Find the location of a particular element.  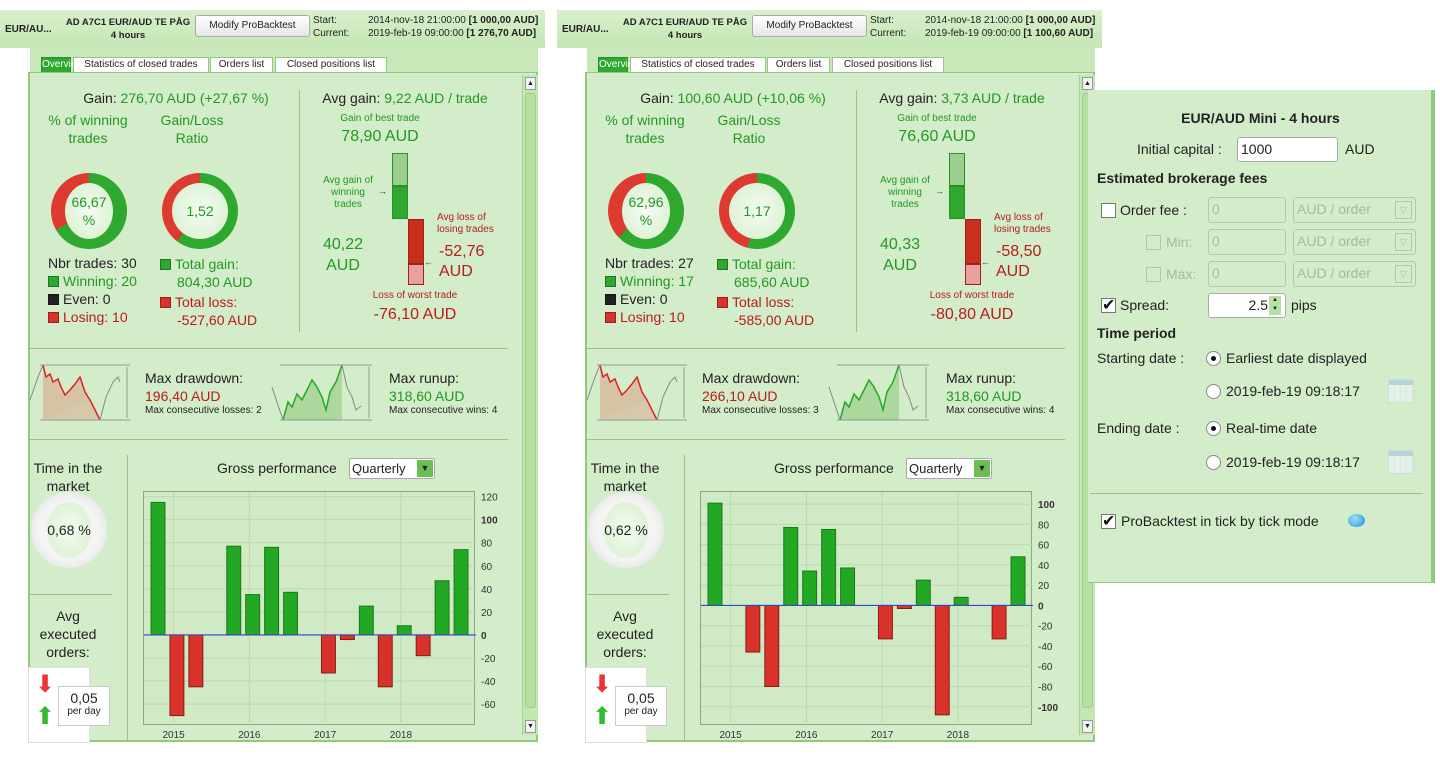

nbr-trades: Nbr trades: 30 is located at coordinates (92, 263).